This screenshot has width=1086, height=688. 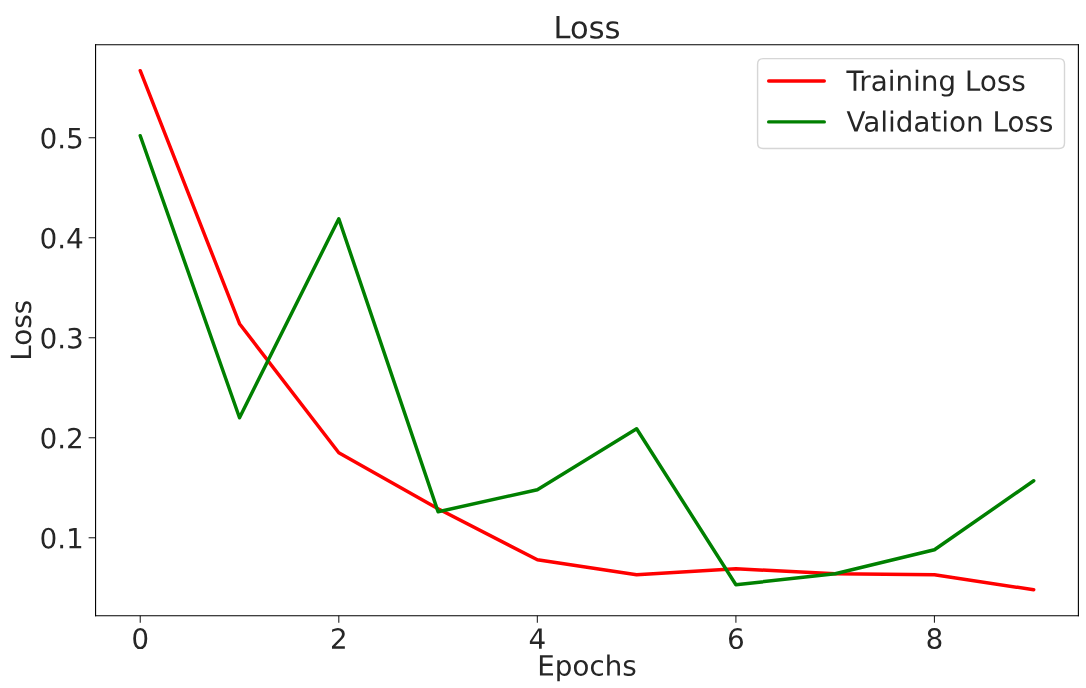 What do you see at coordinates (140, 639) in the screenshot?
I see `x-tick-label: 0` at bounding box center [140, 639].